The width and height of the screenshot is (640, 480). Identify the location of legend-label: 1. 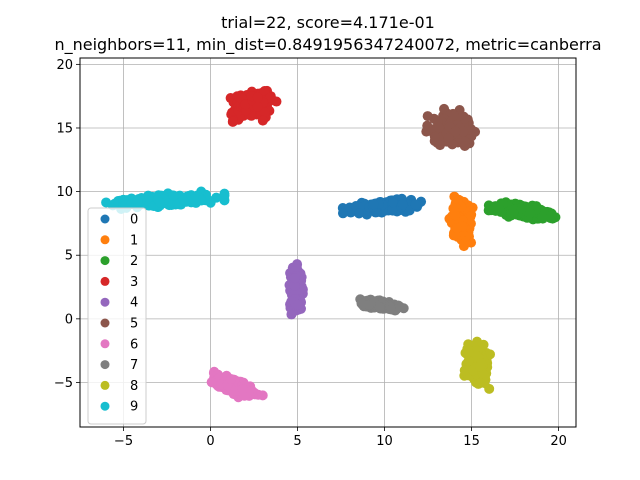
(134, 240).